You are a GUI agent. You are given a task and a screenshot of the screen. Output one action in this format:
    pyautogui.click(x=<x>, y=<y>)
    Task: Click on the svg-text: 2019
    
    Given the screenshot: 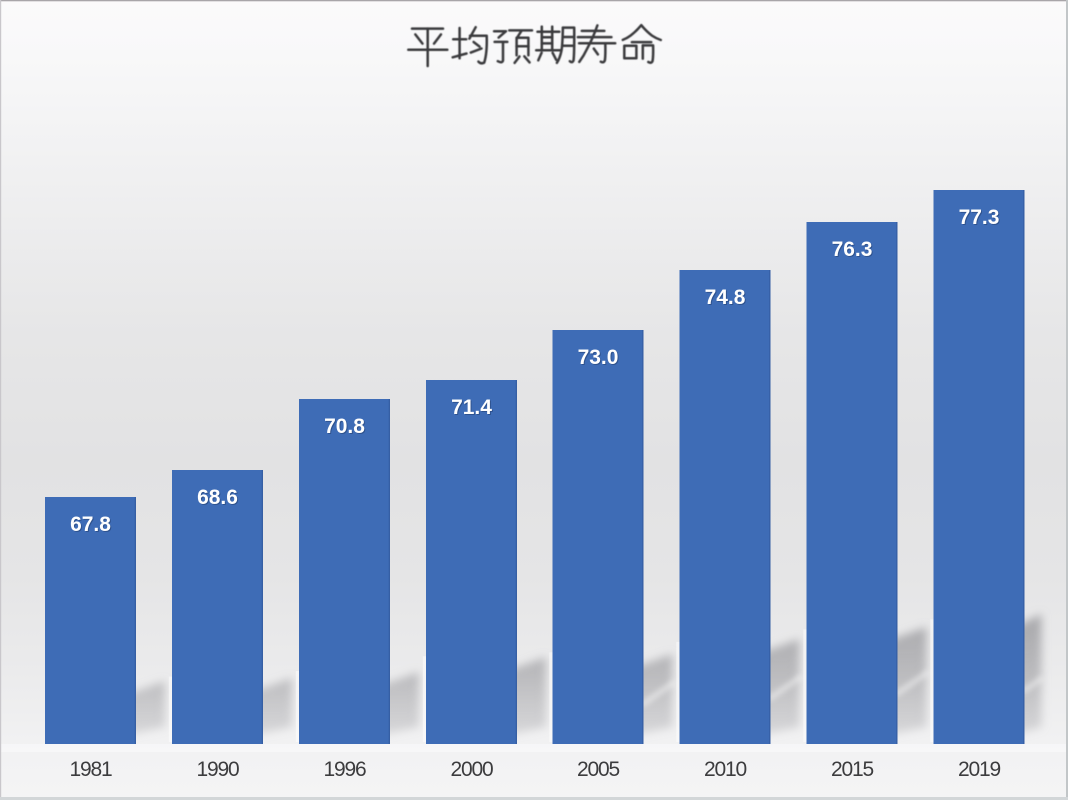 What is the action you would take?
    pyautogui.click(x=979, y=769)
    